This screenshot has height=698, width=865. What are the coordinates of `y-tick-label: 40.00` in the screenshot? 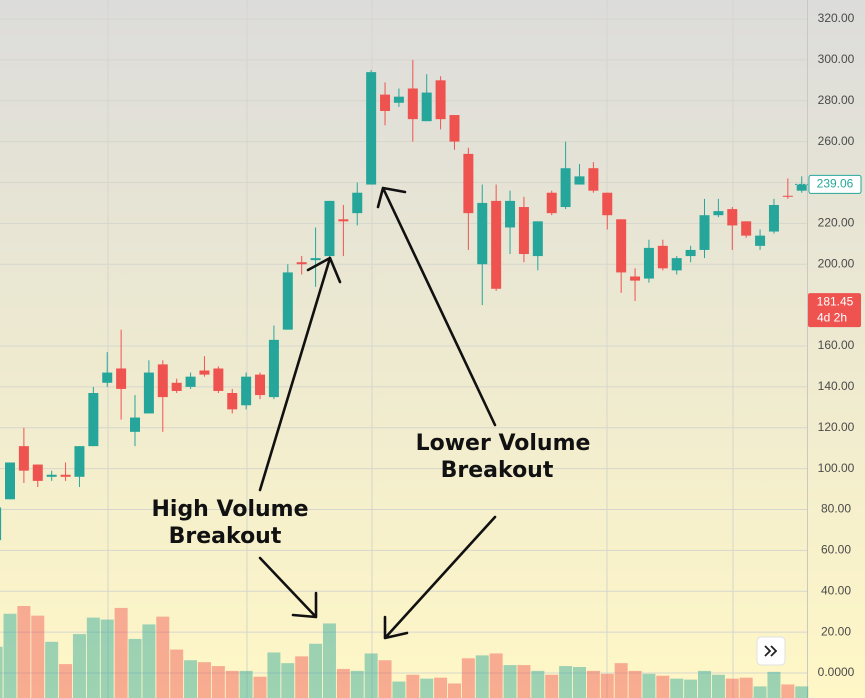 It's located at (836, 590).